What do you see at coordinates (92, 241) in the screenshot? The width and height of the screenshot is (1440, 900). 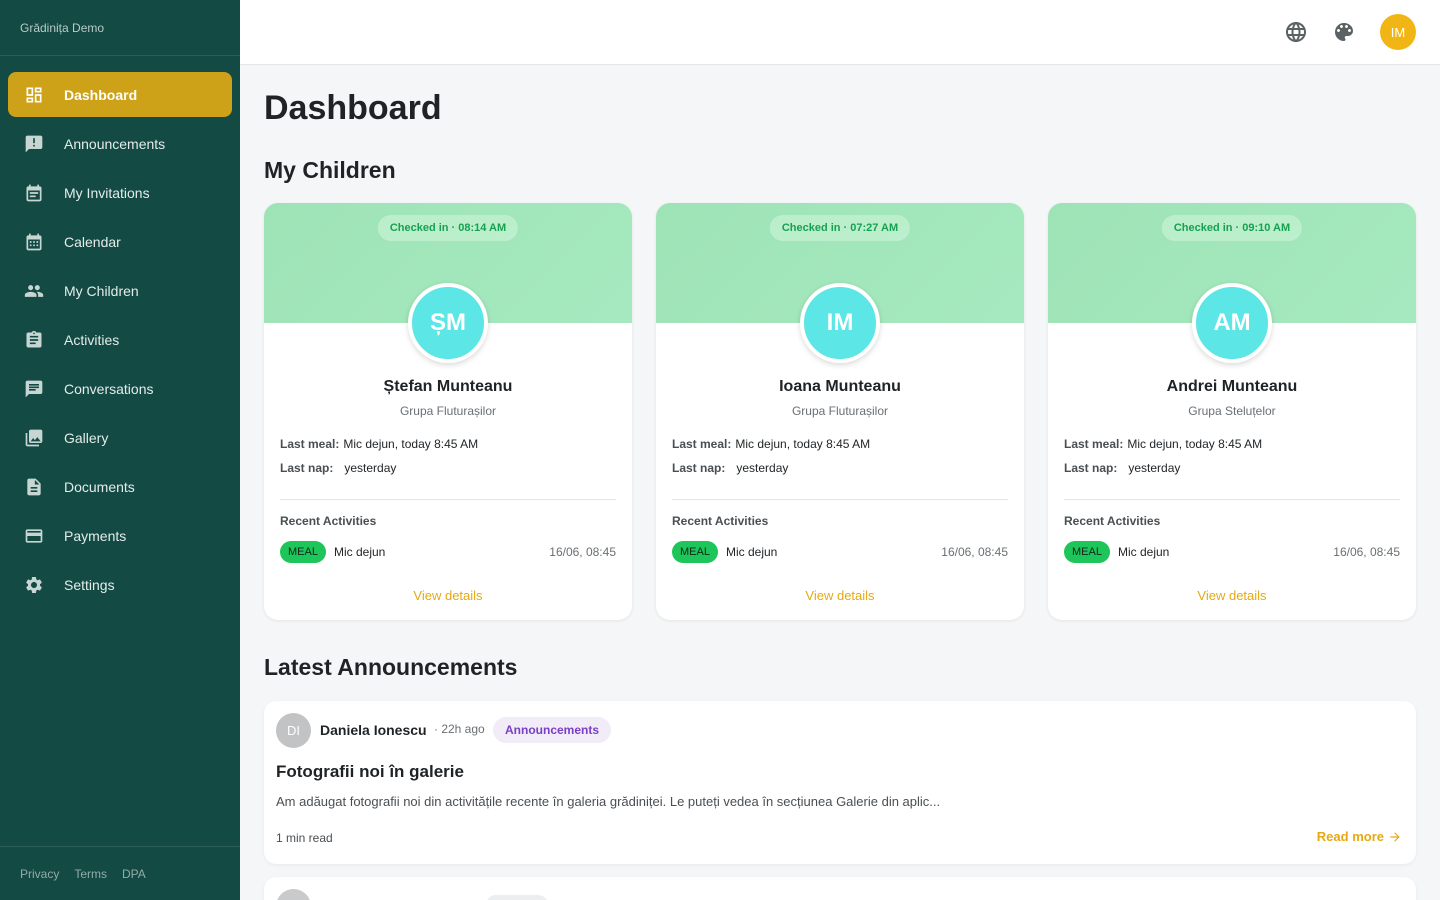 I see `sidebar-item-label: Calendar` at bounding box center [92, 241].